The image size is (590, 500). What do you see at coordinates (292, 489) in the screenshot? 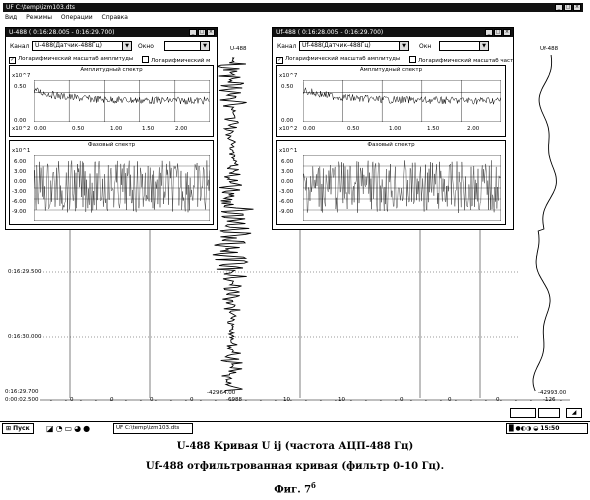
I see `figure-label: Фиг. 7` at bounding box center [292, 489].